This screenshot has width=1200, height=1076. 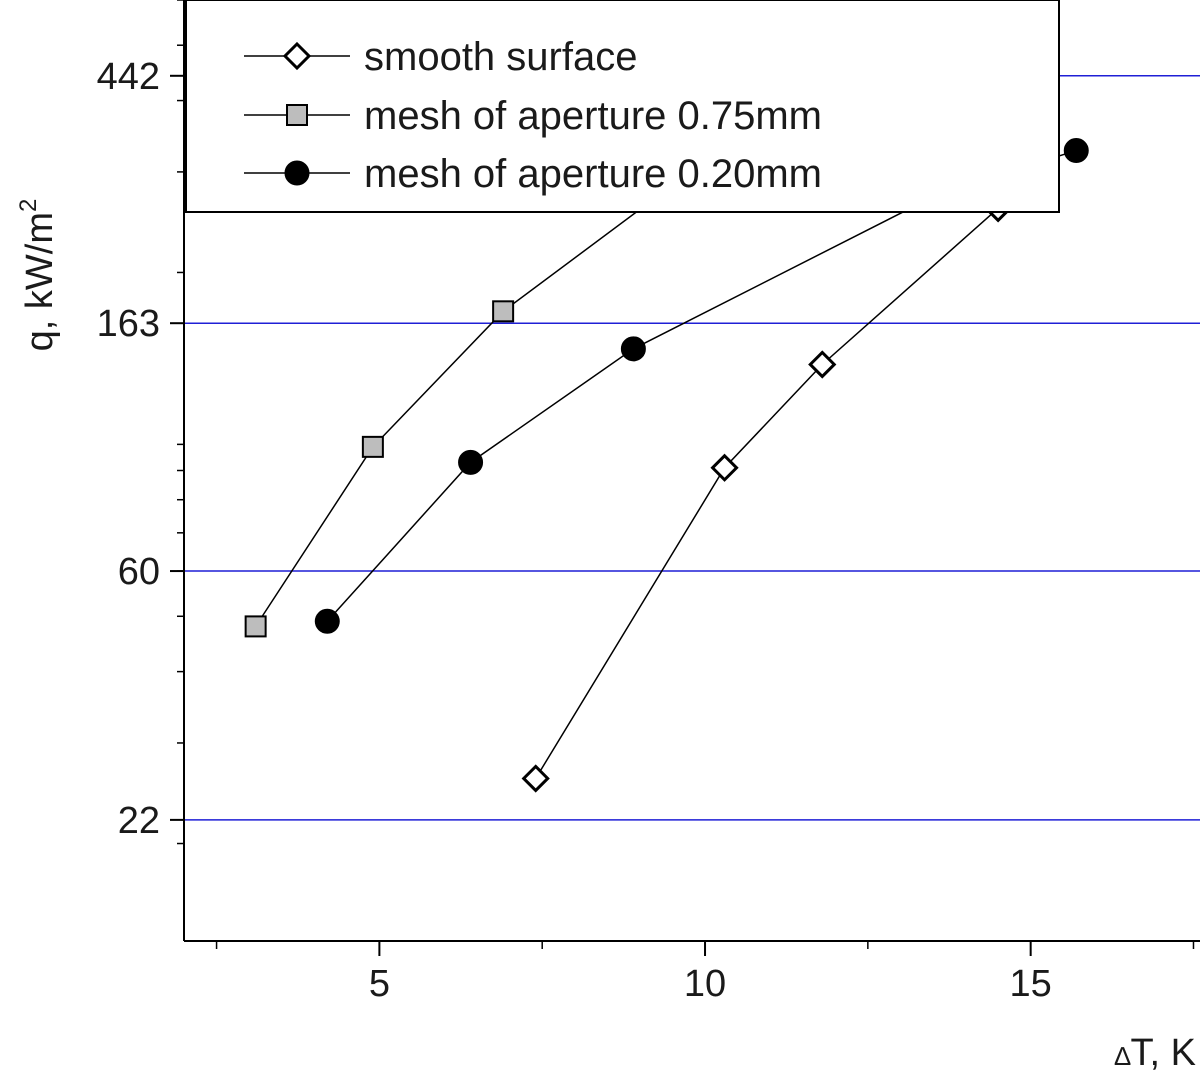 What do you see at coordinates (379, 984) in the screenshot?
I see `x-tick-label-5: 5` at bounding box center [379, 984].